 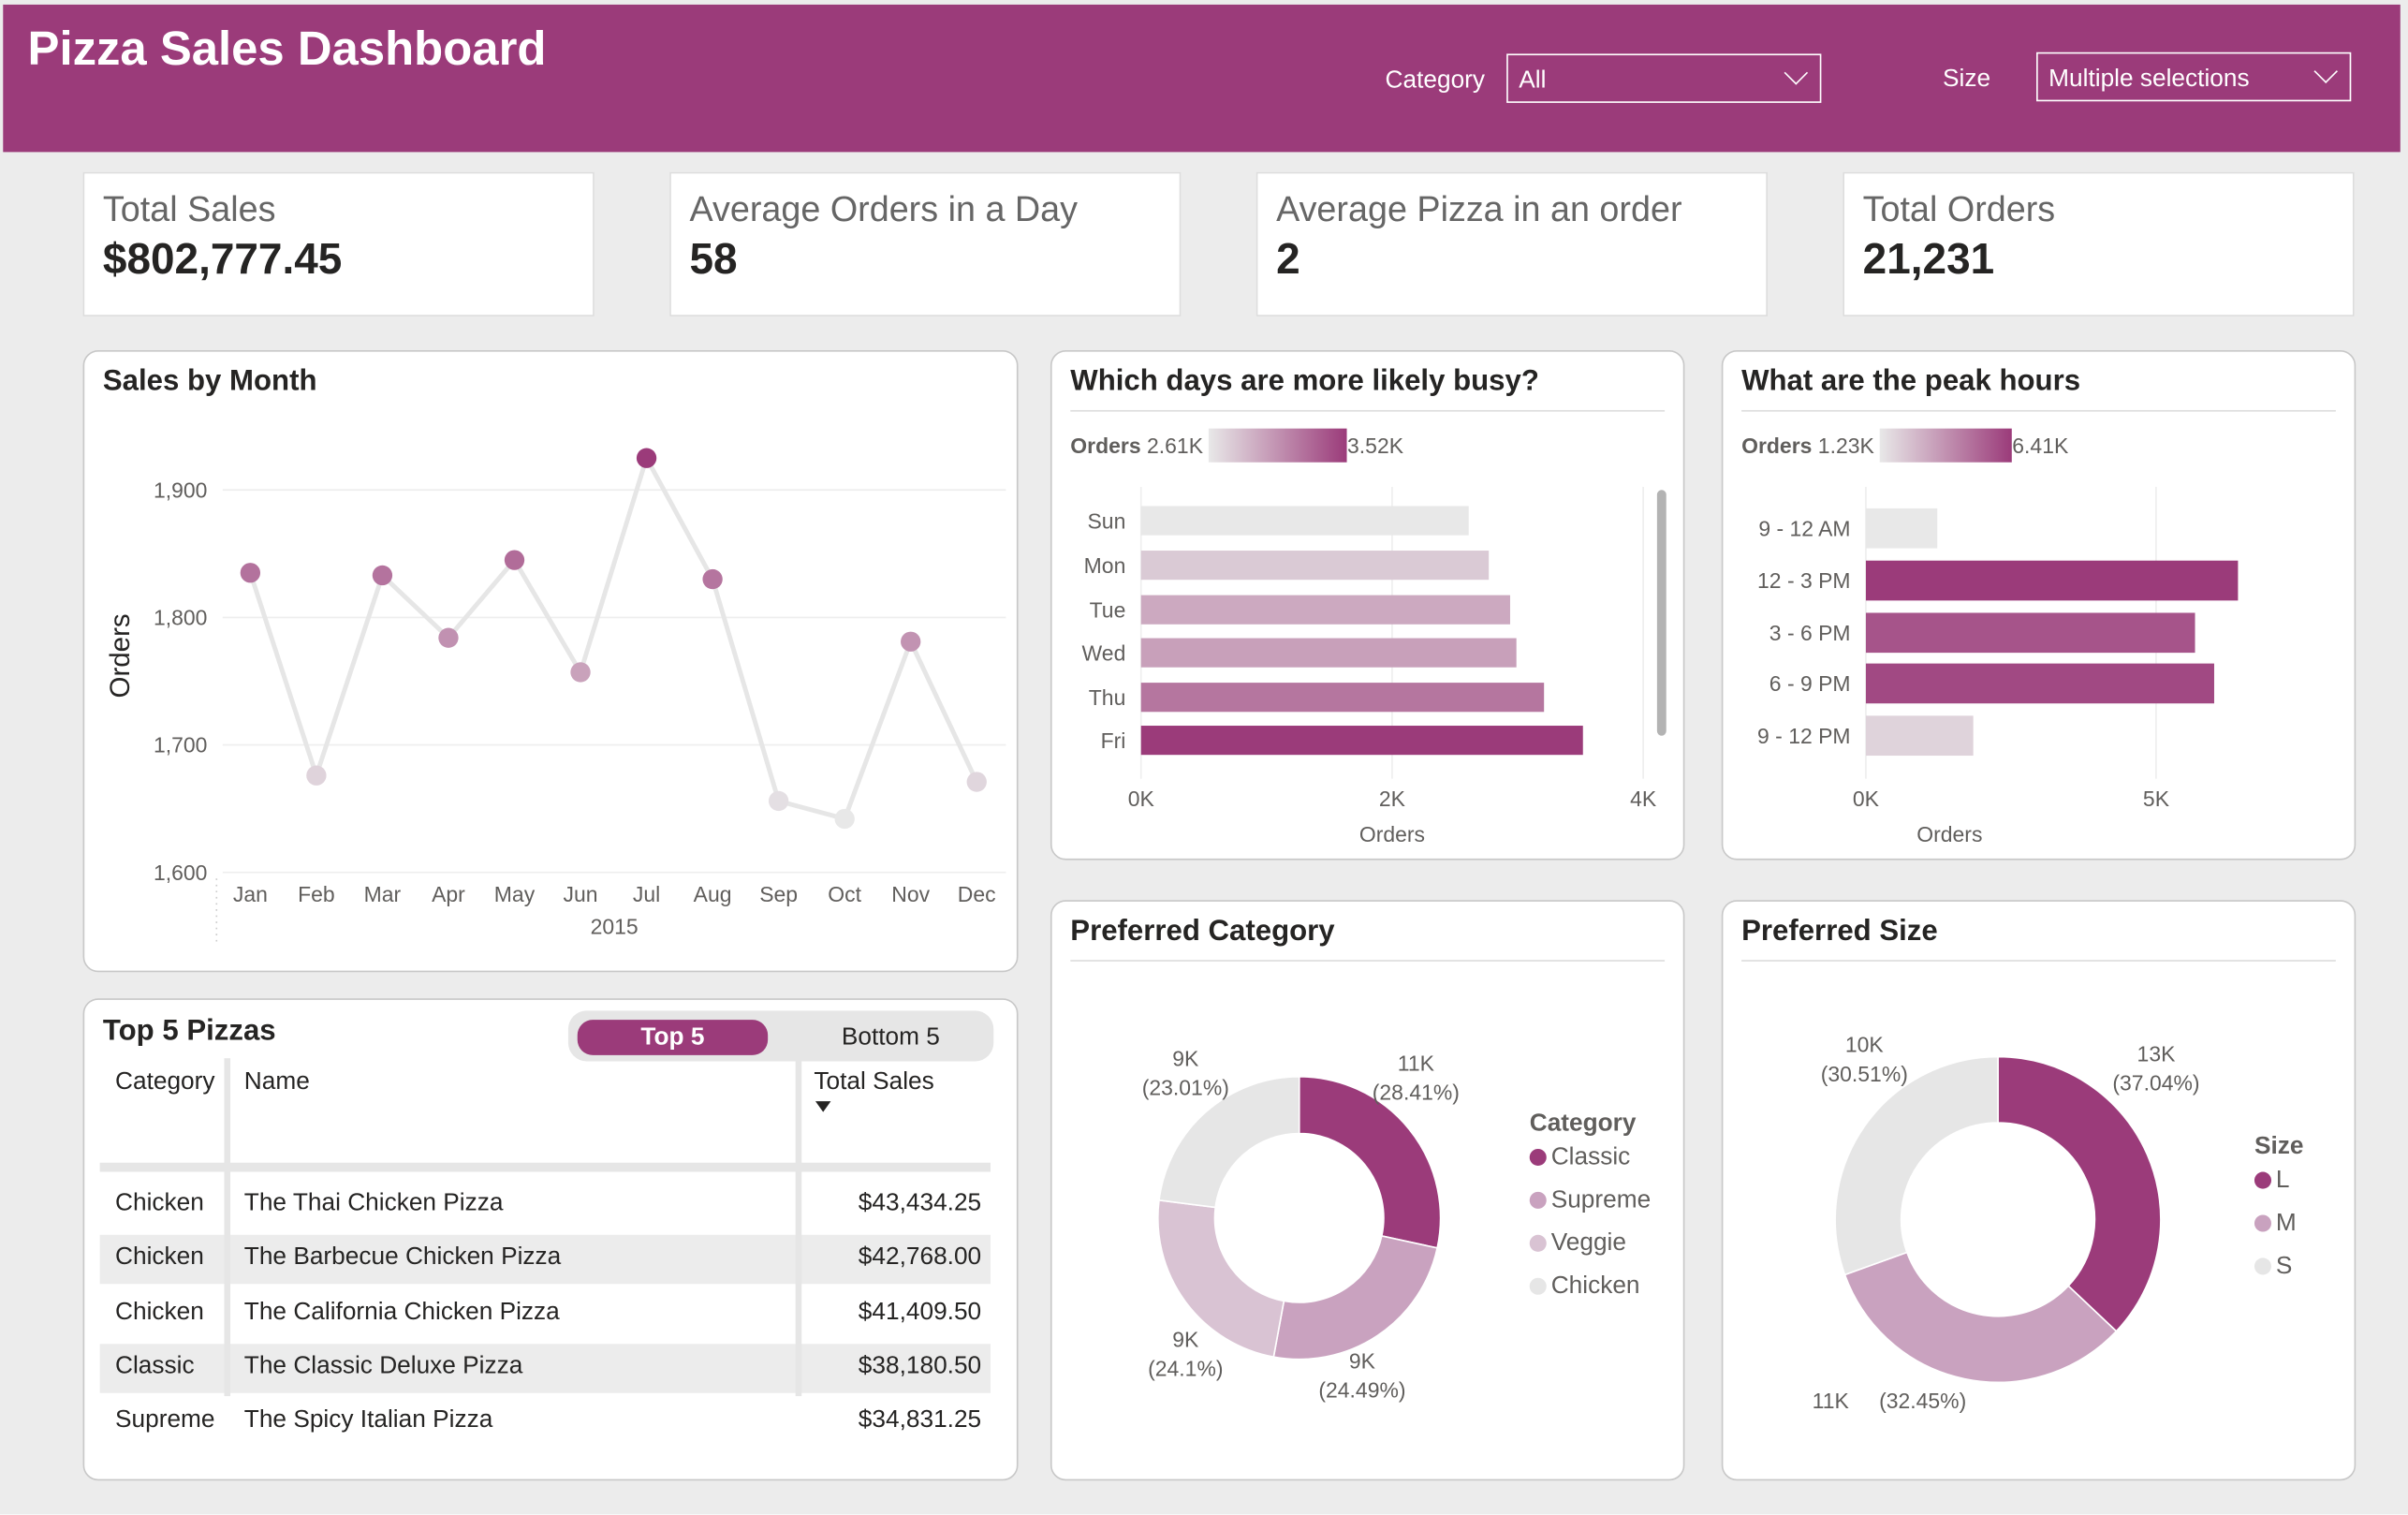 I want to click on bottom-5-button: Bottom 5, so click(x=890, y=1037).